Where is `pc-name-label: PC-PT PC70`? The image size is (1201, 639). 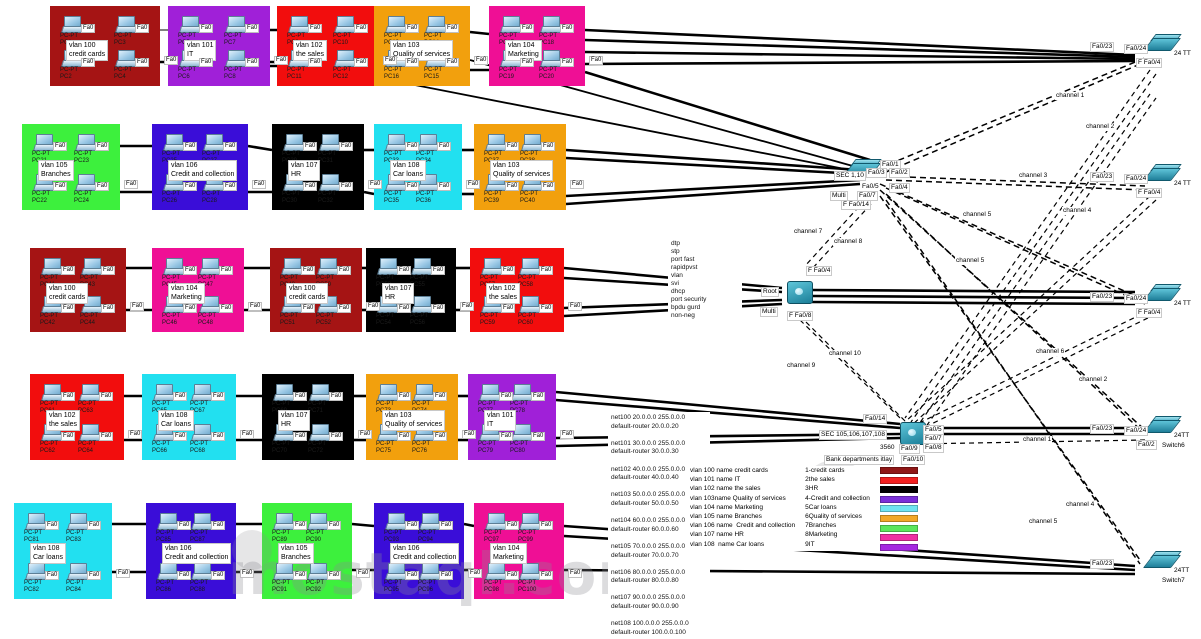 pc-name-label: PC-PT PC70 is located at coordinates (281, 447).